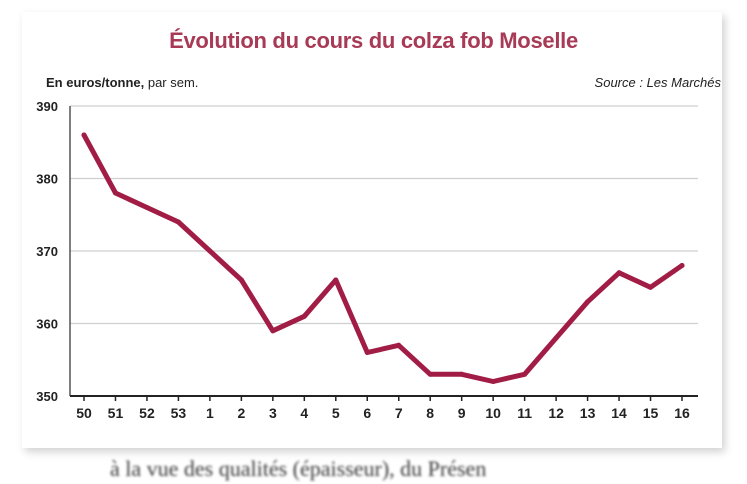  What do you see at coordinates (95, 82) in the screenshot?
I see `unit-label-bold: En euros/tonne,` at bounding box center [95, 82].